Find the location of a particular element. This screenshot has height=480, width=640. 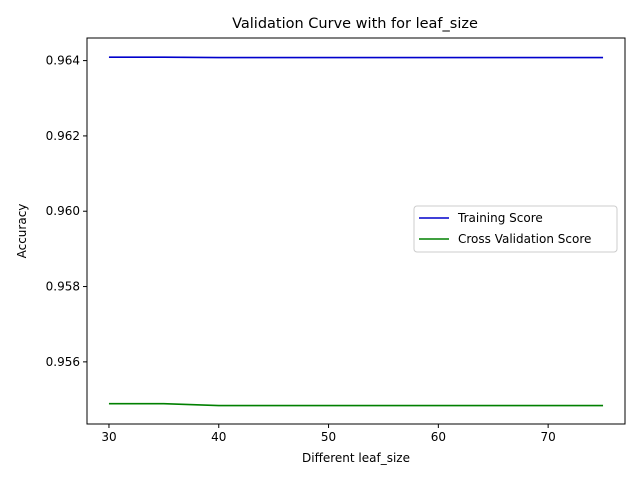

y-axis-label: Accuracy is located at coordinates (22, 231).